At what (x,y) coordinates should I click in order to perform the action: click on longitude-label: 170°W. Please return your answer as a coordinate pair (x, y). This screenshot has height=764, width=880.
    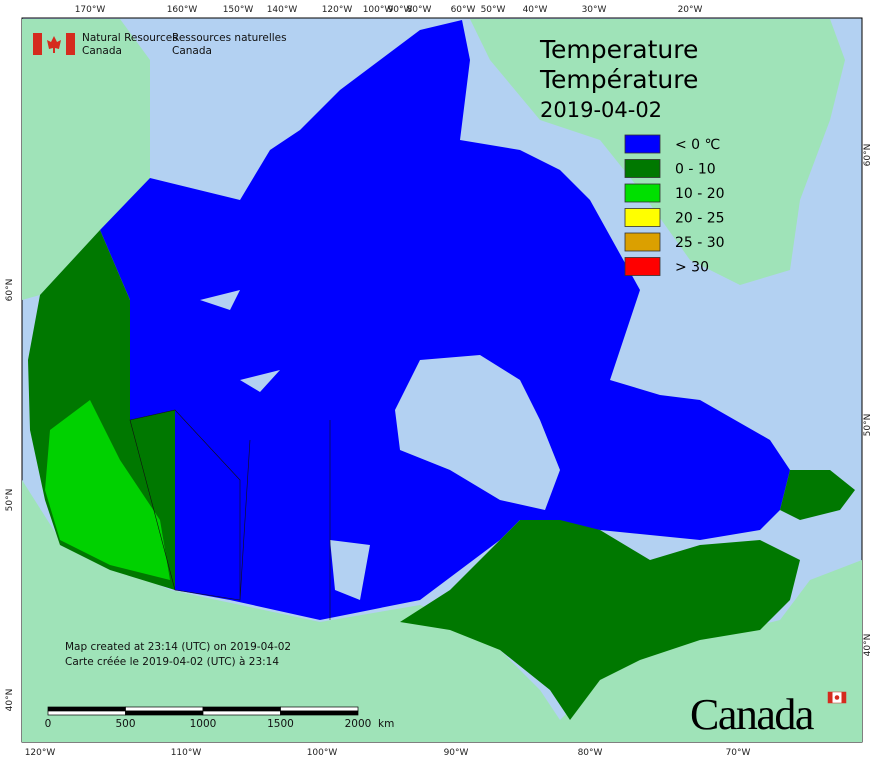
    Looking at the image, I should click on (90, 10).